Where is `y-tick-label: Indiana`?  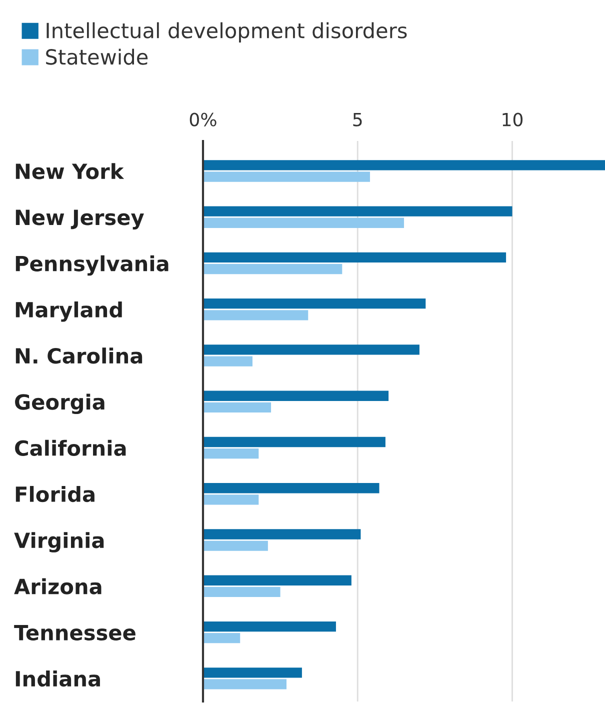 y-tick-label: Indiana is located at coordinates (58, 678).